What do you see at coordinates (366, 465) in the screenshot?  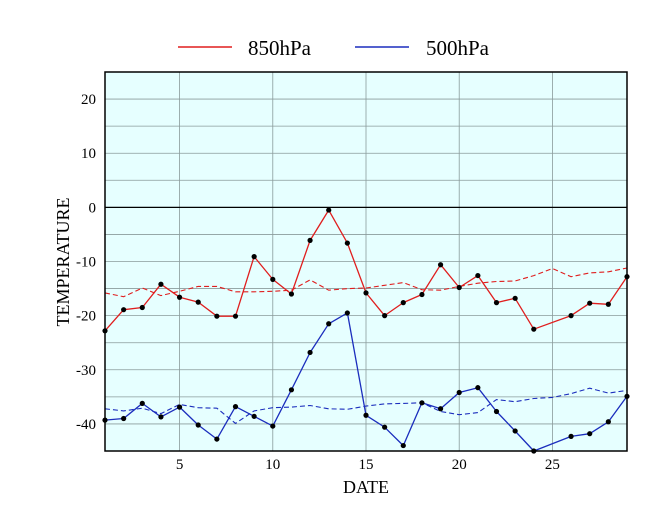 I see `x-tick-label: 15` at bounding box center [366, 465].